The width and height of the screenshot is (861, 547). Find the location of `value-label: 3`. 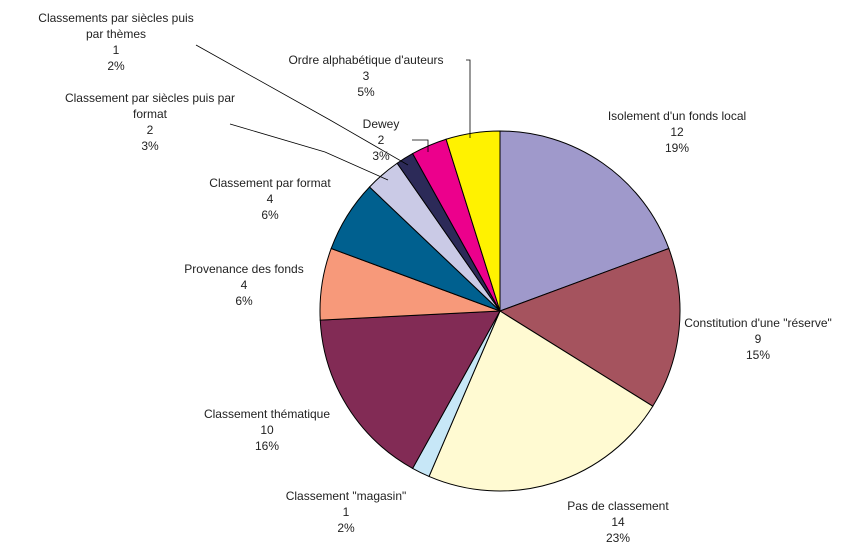

value-label: 3 is located at coordinates (366, 76).